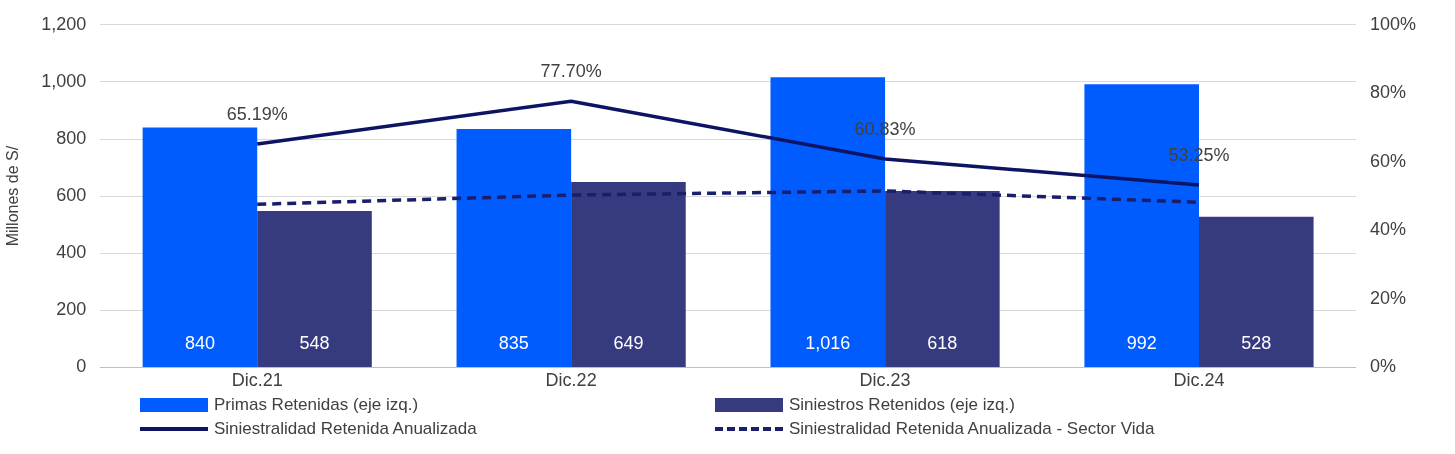 The image size is (1455, 454). Describe the element at coordinates (81, 366) in the screenshot. I see `y-tick-label: 0` at that location.